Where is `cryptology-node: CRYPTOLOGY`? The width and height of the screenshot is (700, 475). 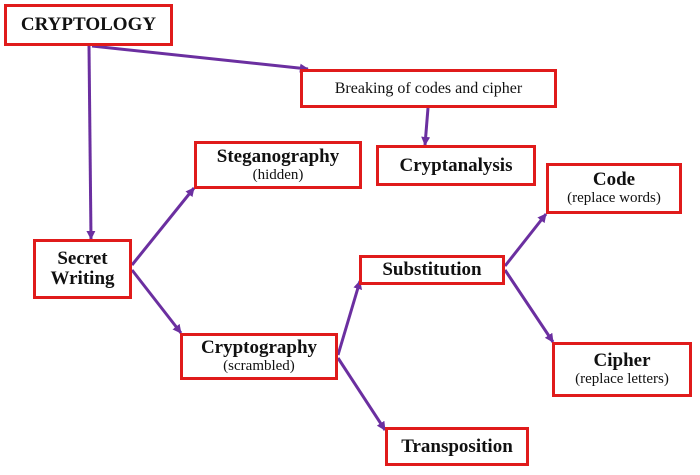
cryptology-node: CRYPTOLOGY is located at coordinates (88, 25).